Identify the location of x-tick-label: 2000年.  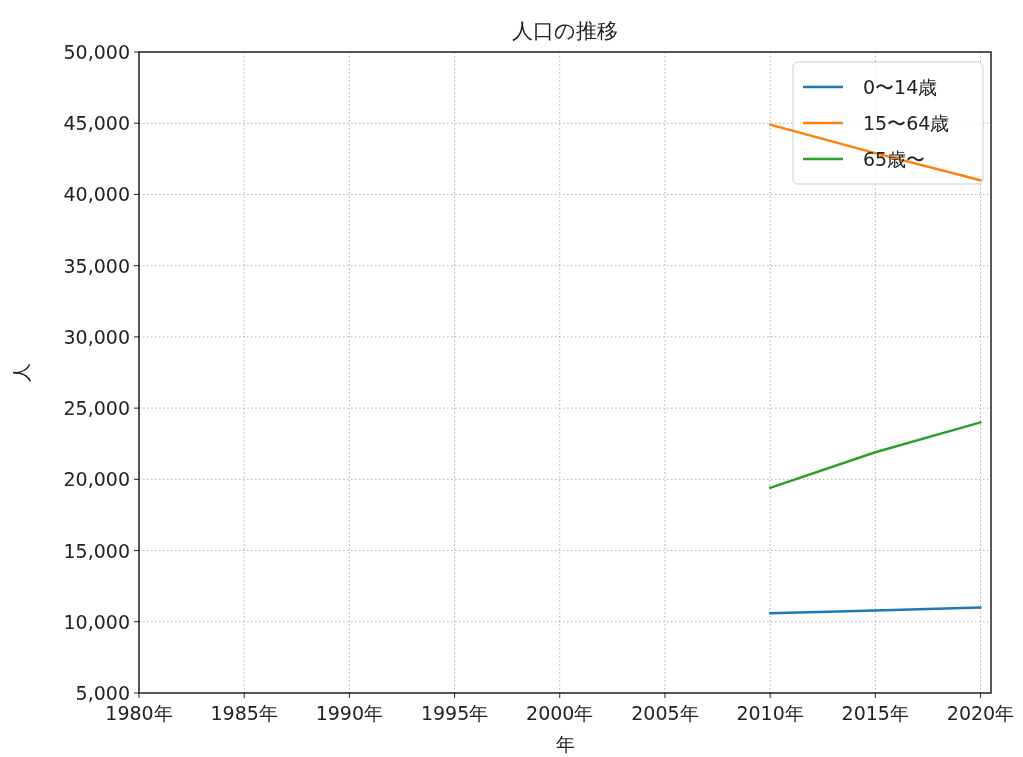
(560, 713).